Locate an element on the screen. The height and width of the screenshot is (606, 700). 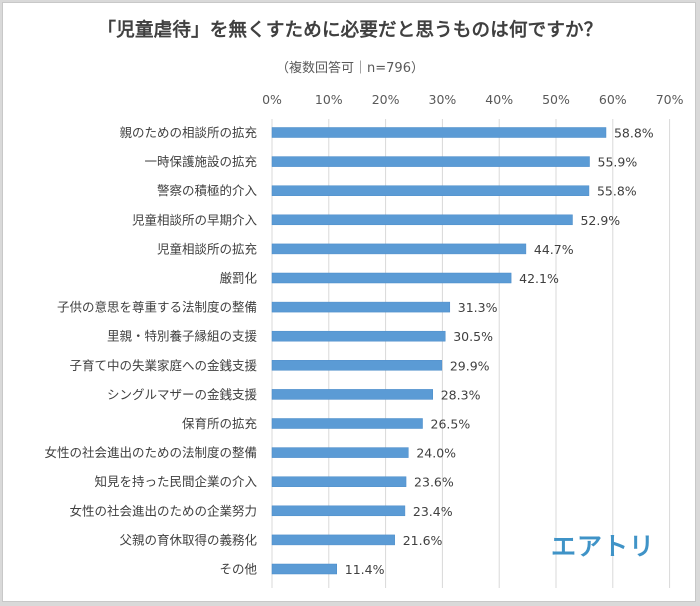
category-label: 子供の意思を尊重する法制度の整備 is located at coordinates (157, 307).